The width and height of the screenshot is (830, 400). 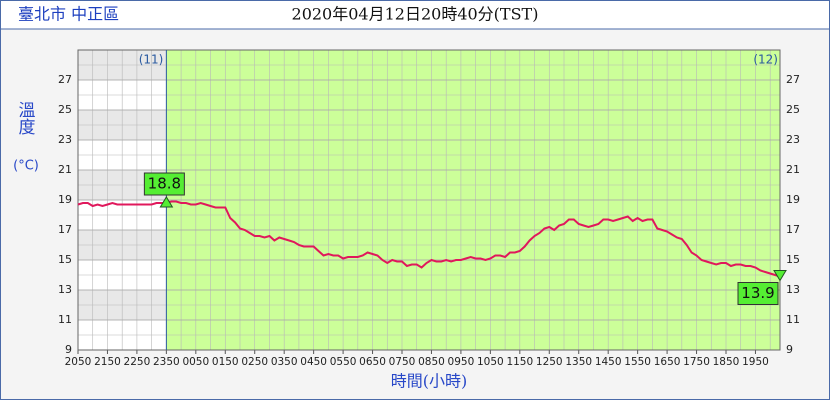 I want to click on x-tick-label: 1350, so click(x=578, y=362).